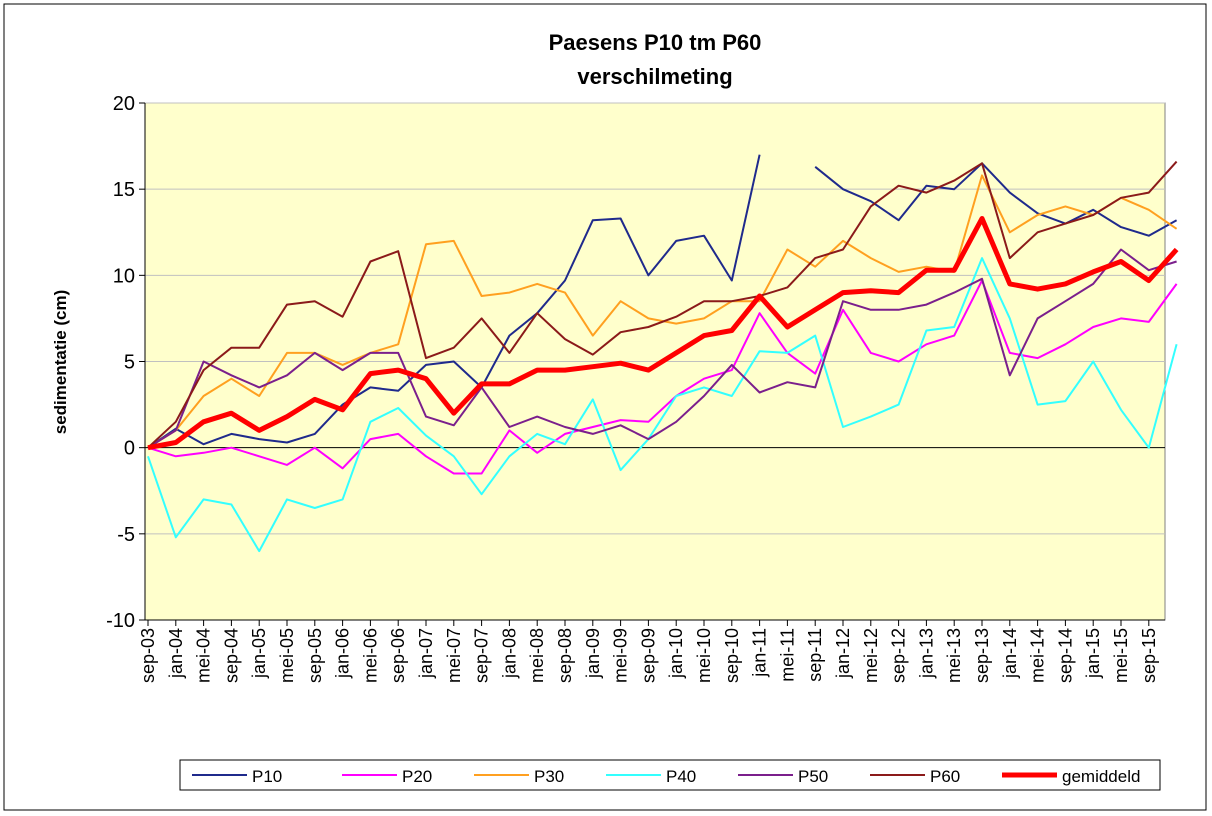  What do you see at coordinates (899, 655) in the screenshot?
I see `x-tick-label: sep-12` at bounding box center [899, 655].